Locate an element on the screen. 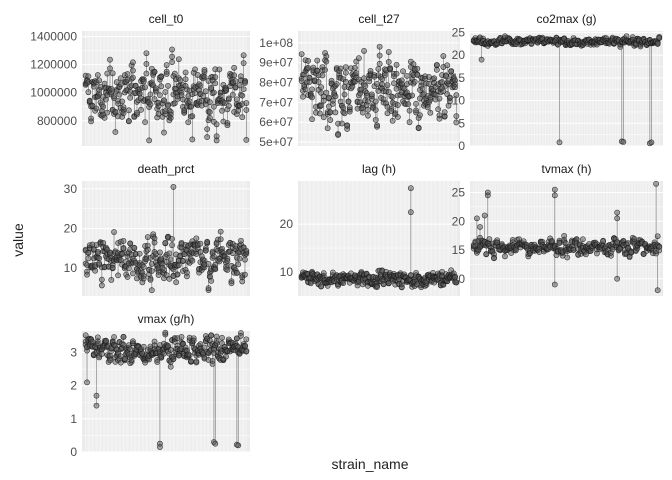  y-tick-label: 1400000 is located at coordinates (53, 37).